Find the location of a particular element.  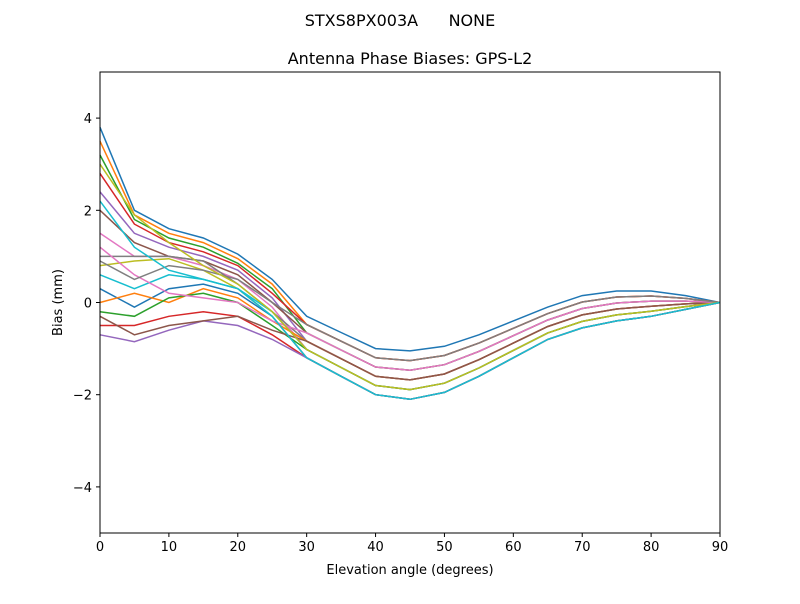

y-tick-label: −2 is located at coordinates (82, 396).